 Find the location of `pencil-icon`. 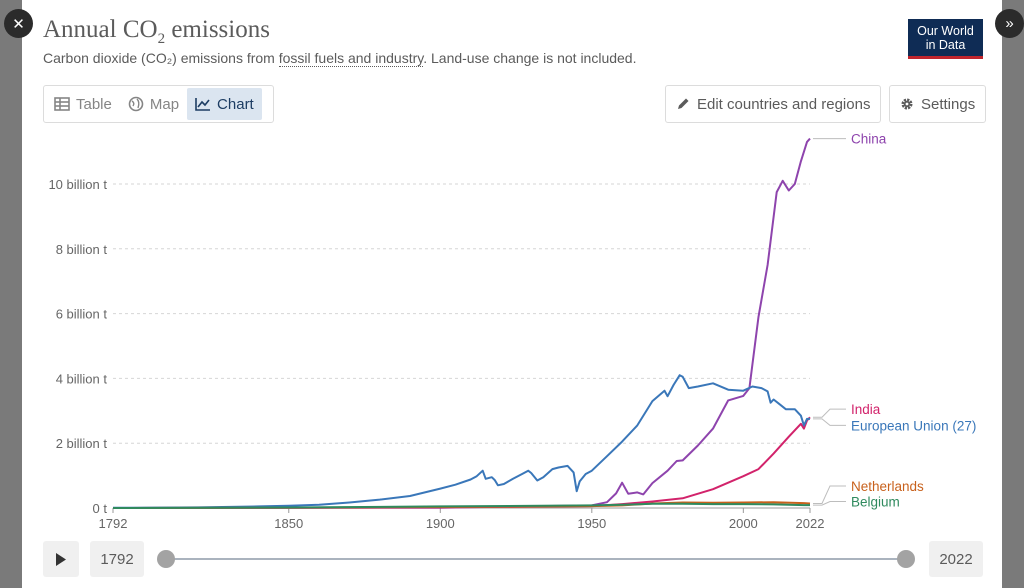

pencil-icon is located at coordinates (683, 103).